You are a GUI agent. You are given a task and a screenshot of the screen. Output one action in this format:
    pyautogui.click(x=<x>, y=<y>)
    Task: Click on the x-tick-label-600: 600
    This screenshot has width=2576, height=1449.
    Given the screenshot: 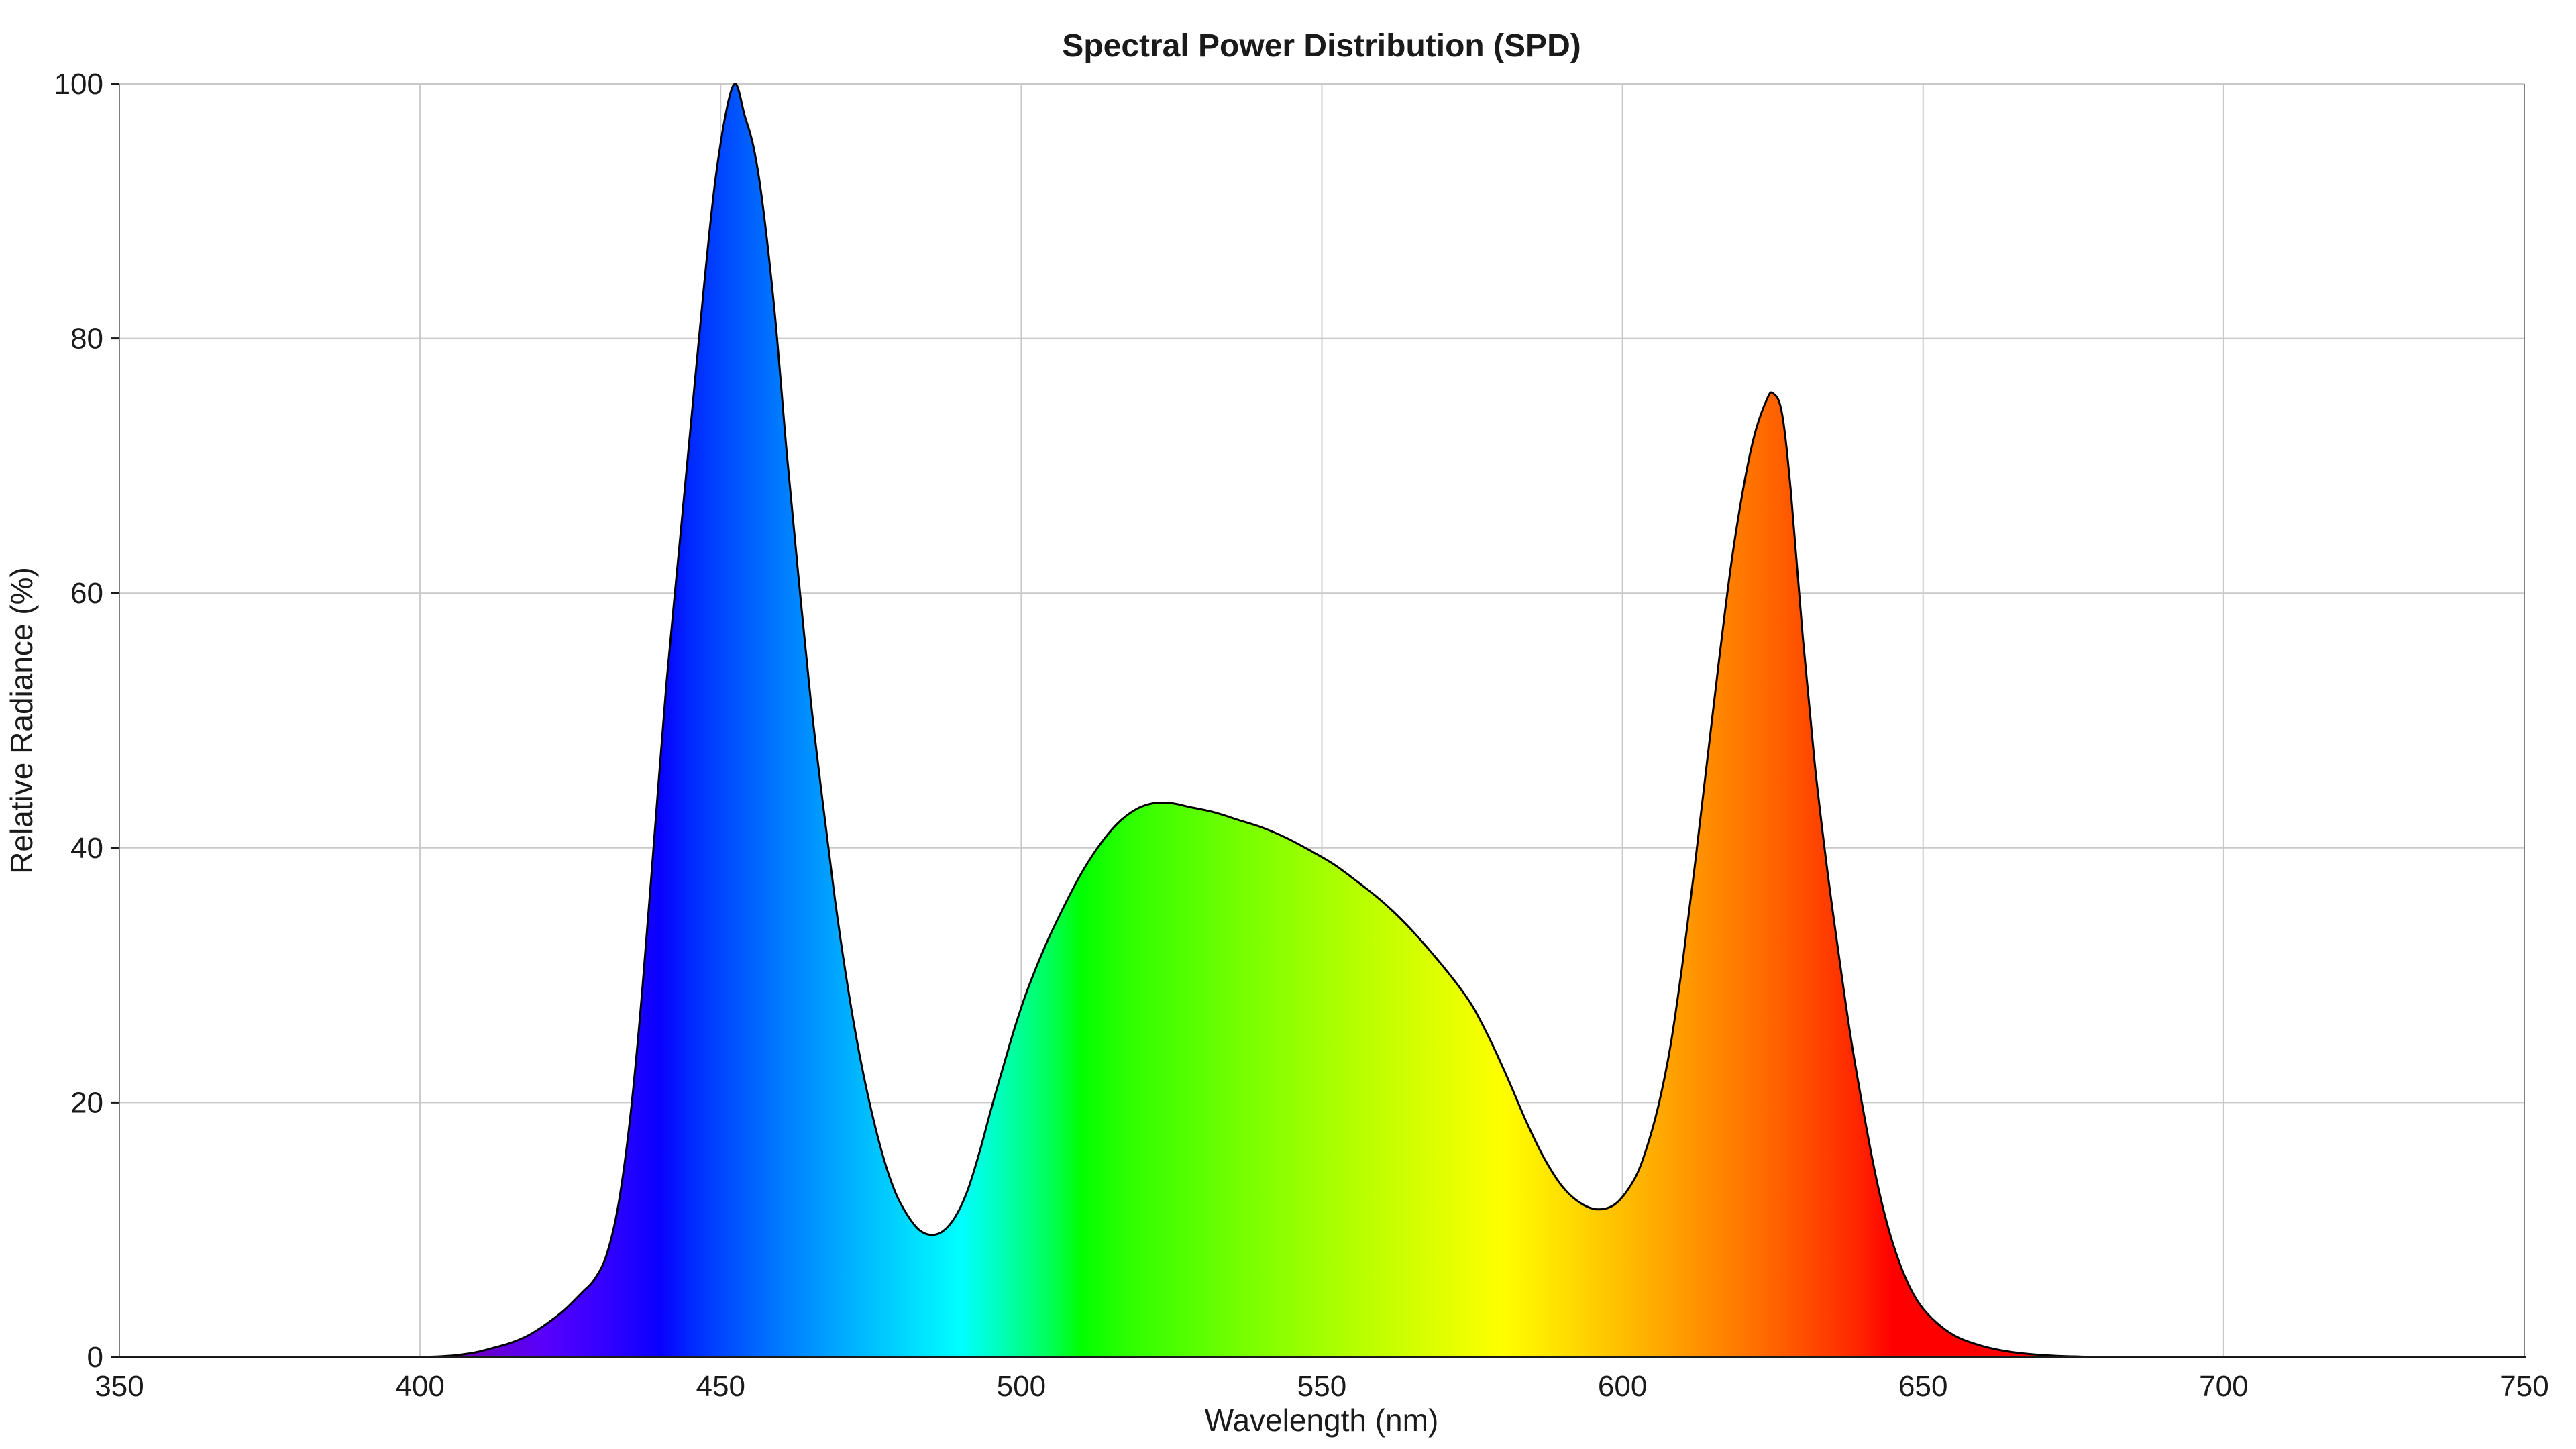 What is the action you would take?
    pyautogui.click(x=1622, y=1386)
    